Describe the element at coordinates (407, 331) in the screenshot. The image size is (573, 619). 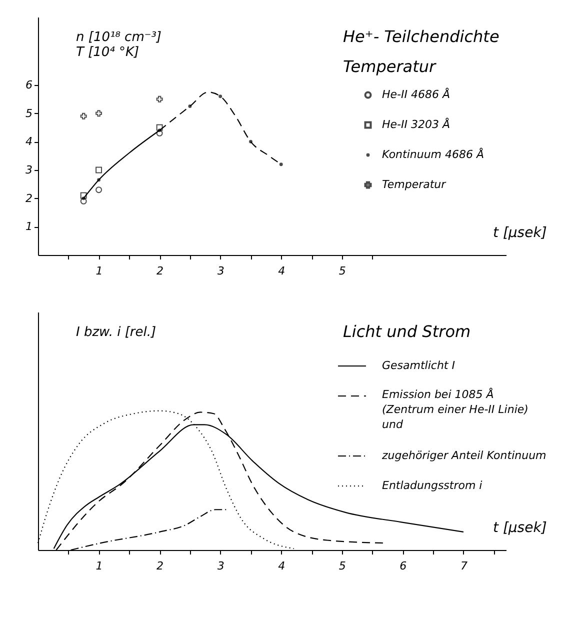
I see `chart-title: Licht und Strom` at that location.